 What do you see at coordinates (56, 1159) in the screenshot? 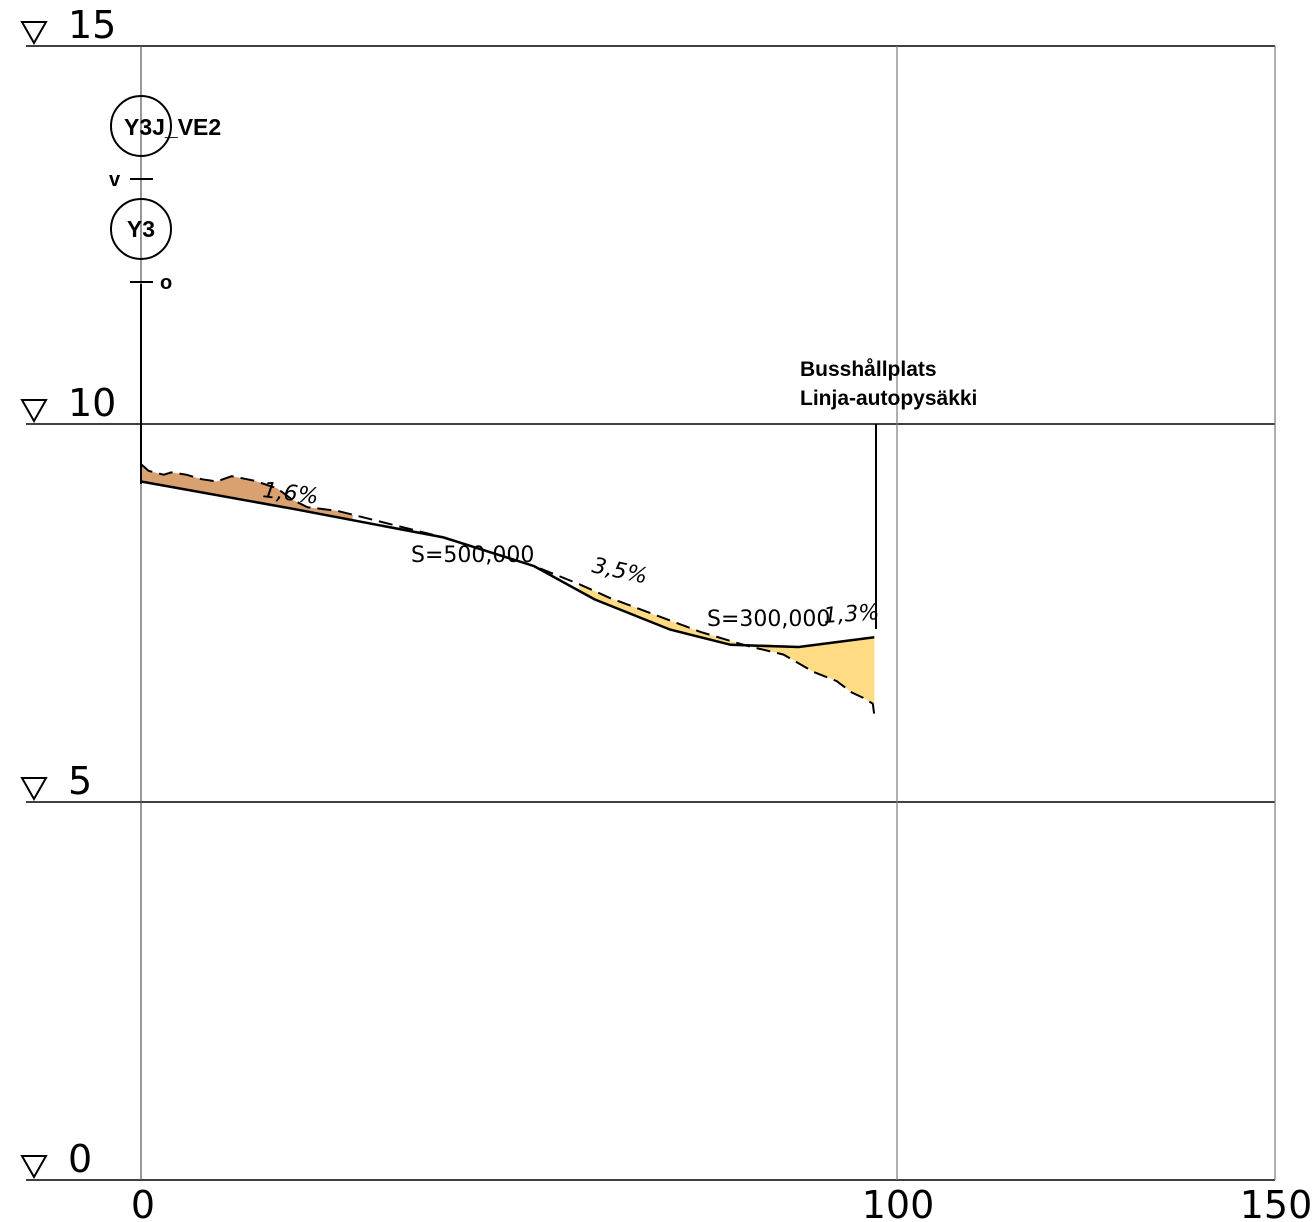
I see `elevation-marker-0: 0` at bounding box center [56, 1159].